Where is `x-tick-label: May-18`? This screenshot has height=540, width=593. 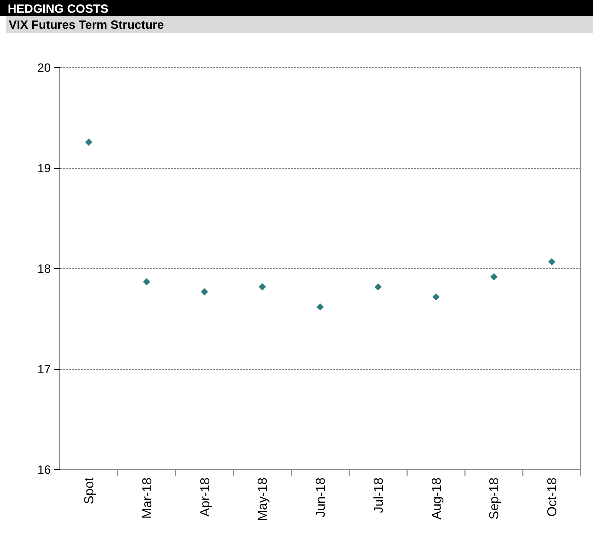 x-tick-label: May-18 is located at coordinates (262, 500).